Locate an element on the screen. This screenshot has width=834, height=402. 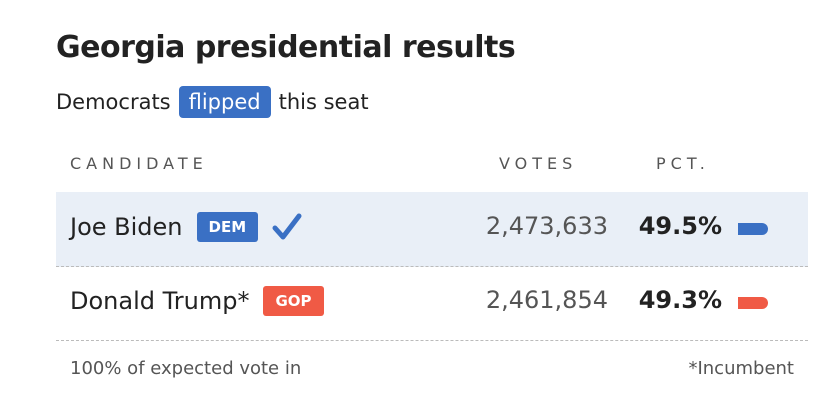
candidate: Joe Biden DEM is located at coordinates (186, 227).